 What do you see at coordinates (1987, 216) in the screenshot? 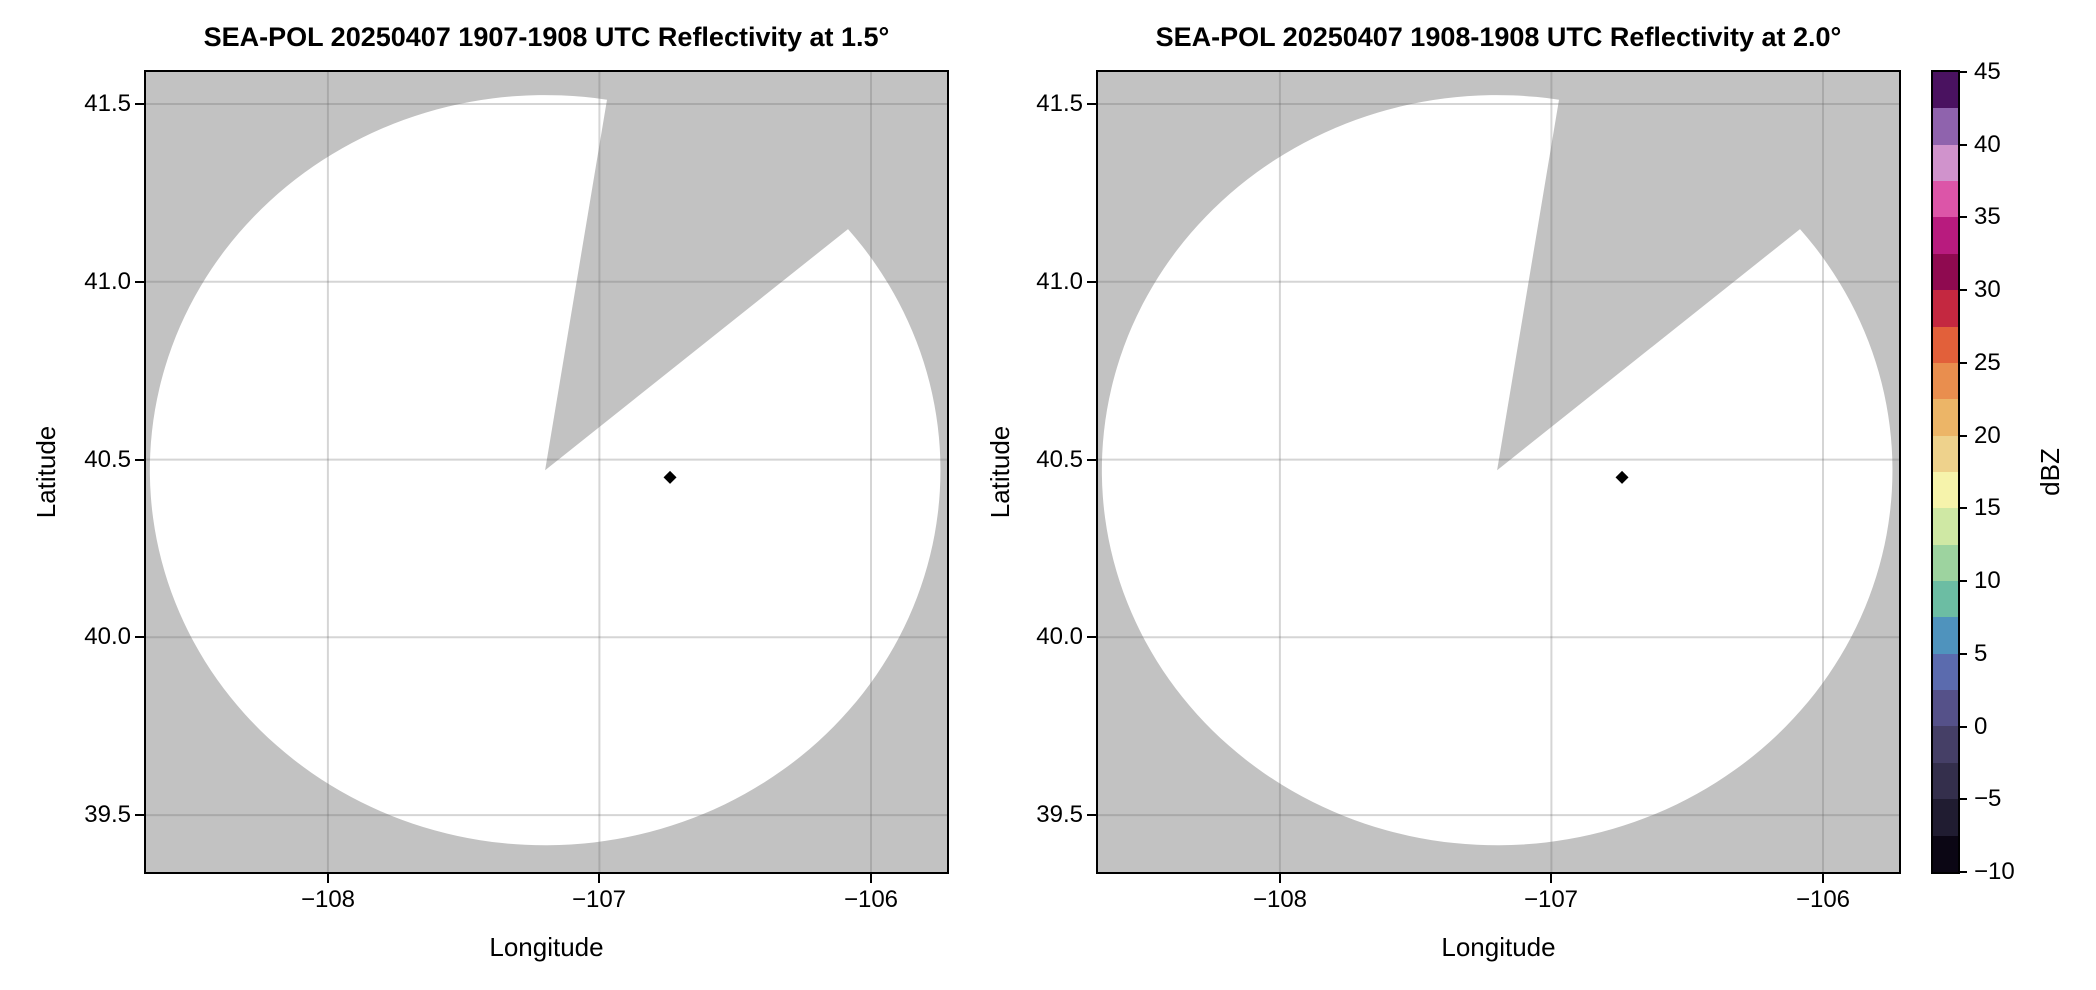
I see `colorbar-tick-label: 35` at bounding box center [1987, 216].